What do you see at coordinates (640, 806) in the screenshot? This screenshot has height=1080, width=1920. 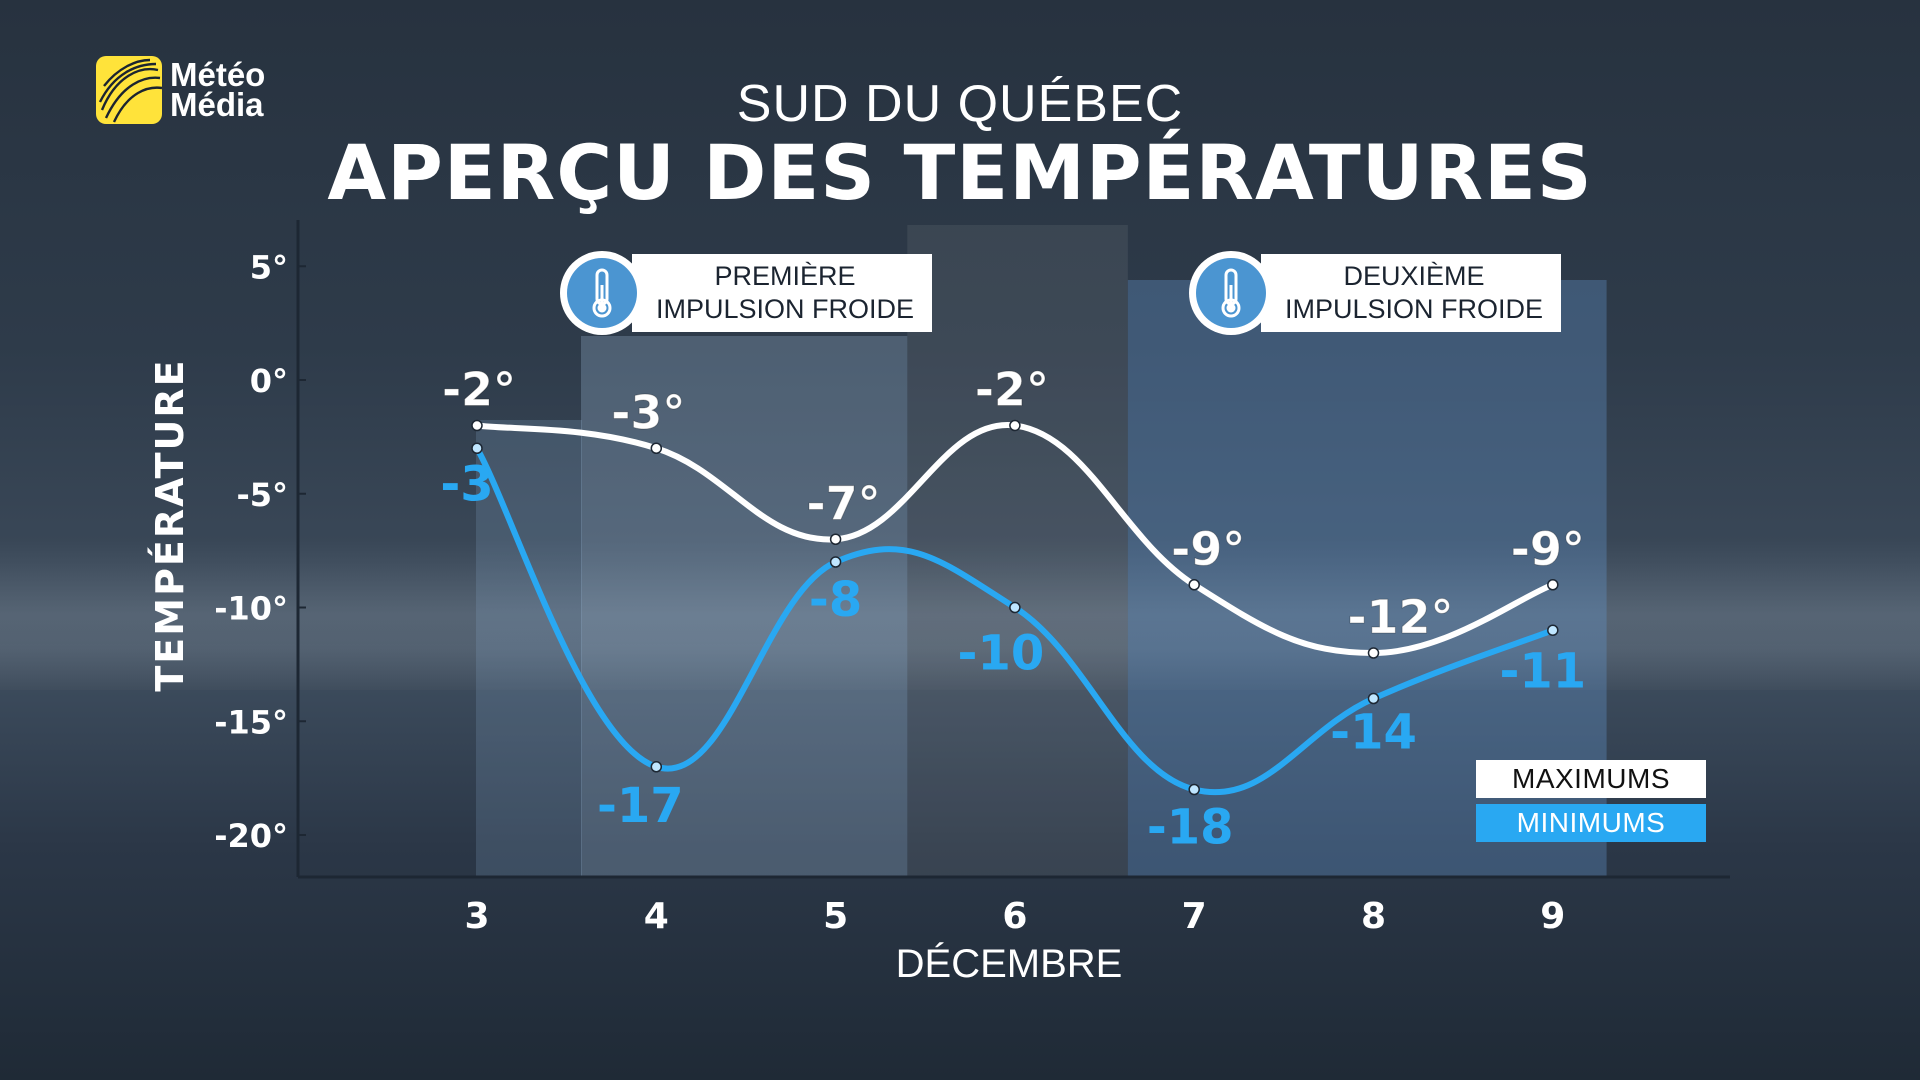 I see `data-label-minimum: -17` at bounding box center [640, 806].